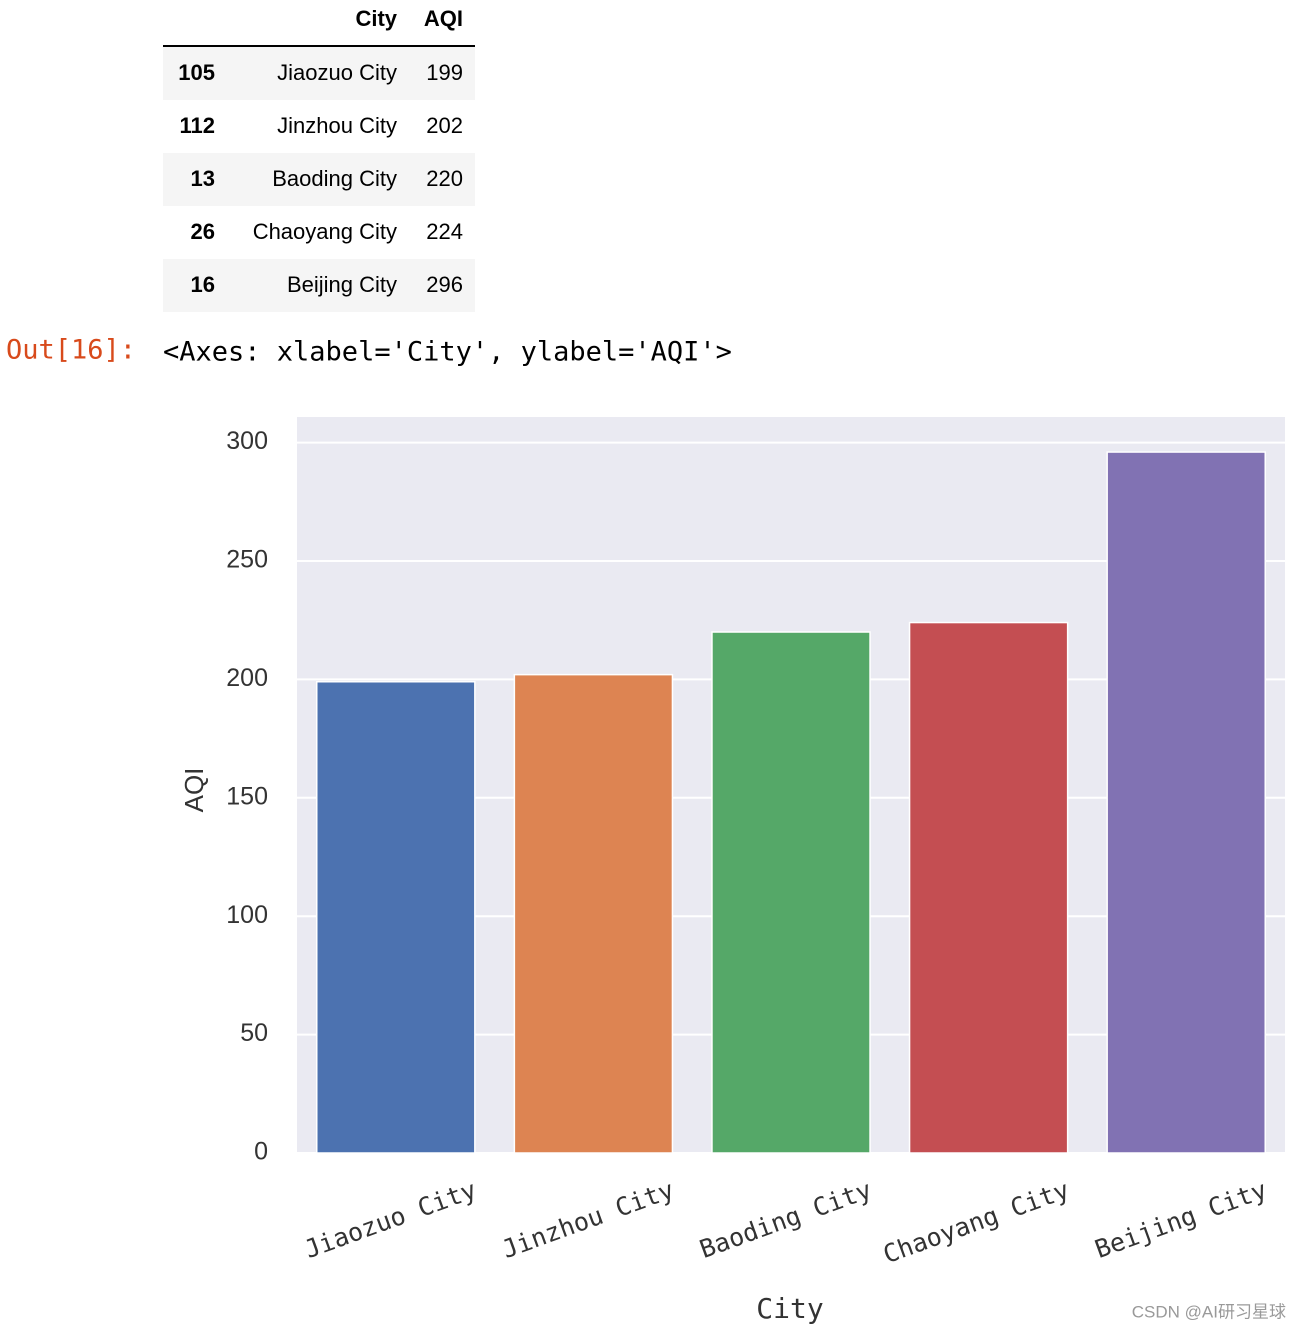 This screenshot has height=1337, width=1302. What do you see at coordinates (198, 125) in the screenshot?
I see `row-index: 112` at bounding box center [198, 125].